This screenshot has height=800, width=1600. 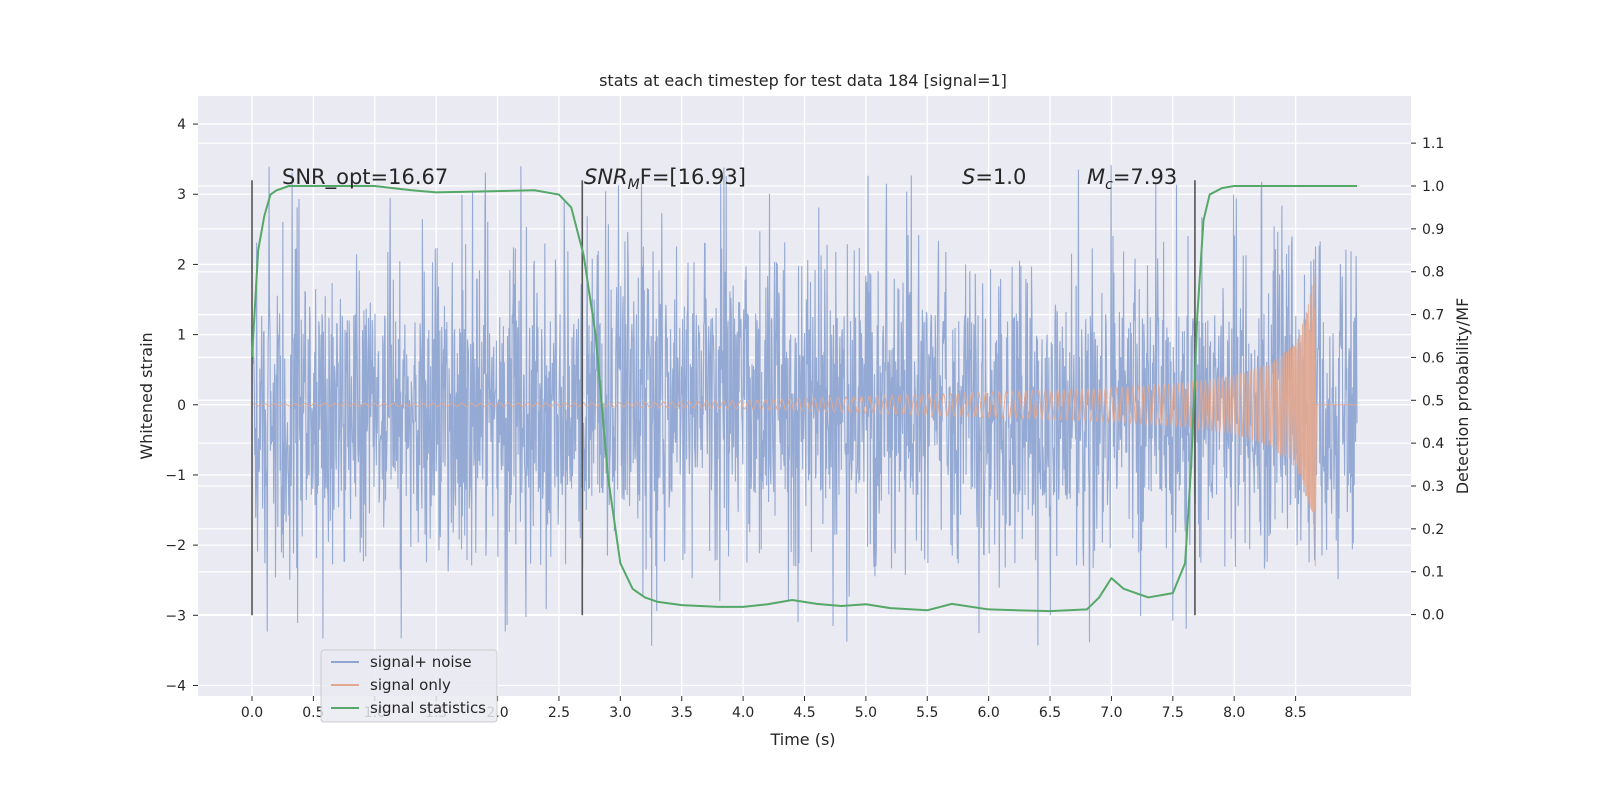 I want to click on x-tick-label: 7.5, so click(x=1173, y=713).